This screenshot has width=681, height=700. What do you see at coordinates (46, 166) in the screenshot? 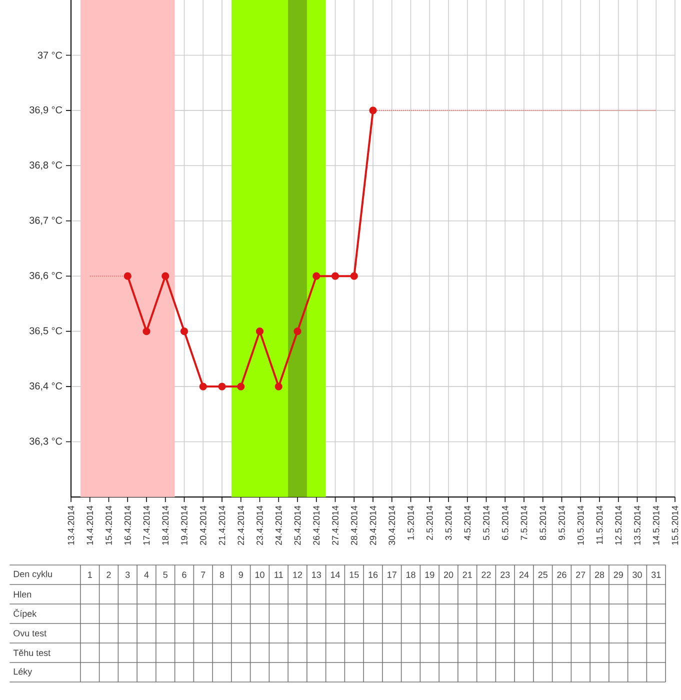
I see `y-tick-label: 36,8 °C` at bounding box center [46, 166].